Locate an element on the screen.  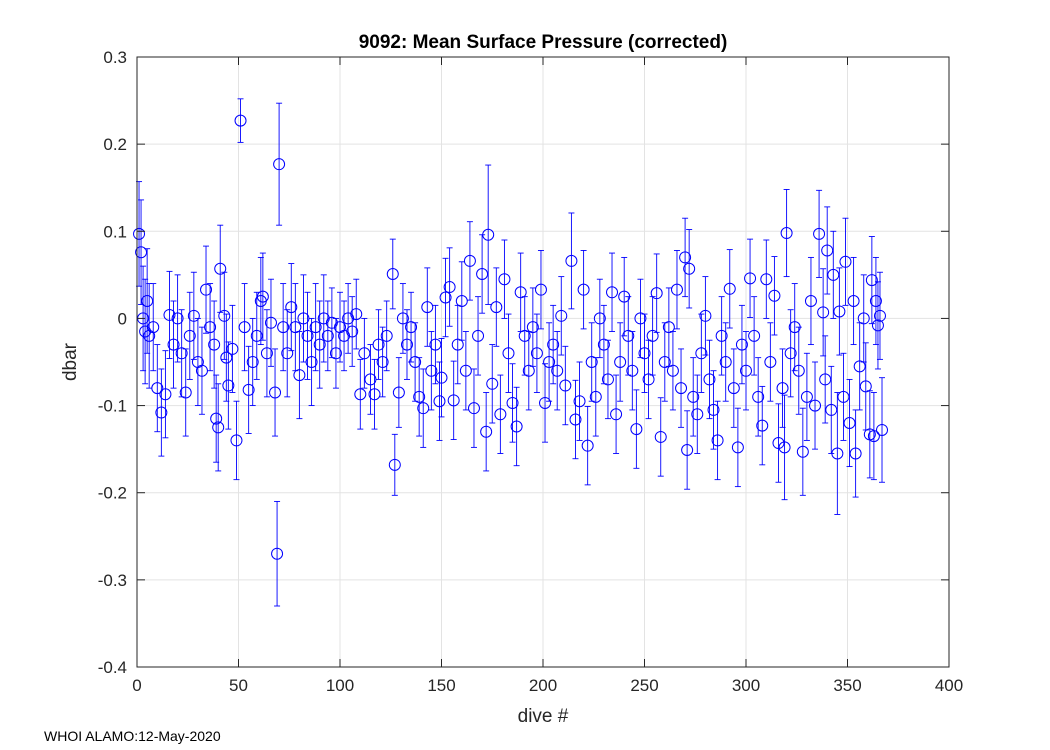
x-tick-label: 200 is located at coordinates (543, 685).